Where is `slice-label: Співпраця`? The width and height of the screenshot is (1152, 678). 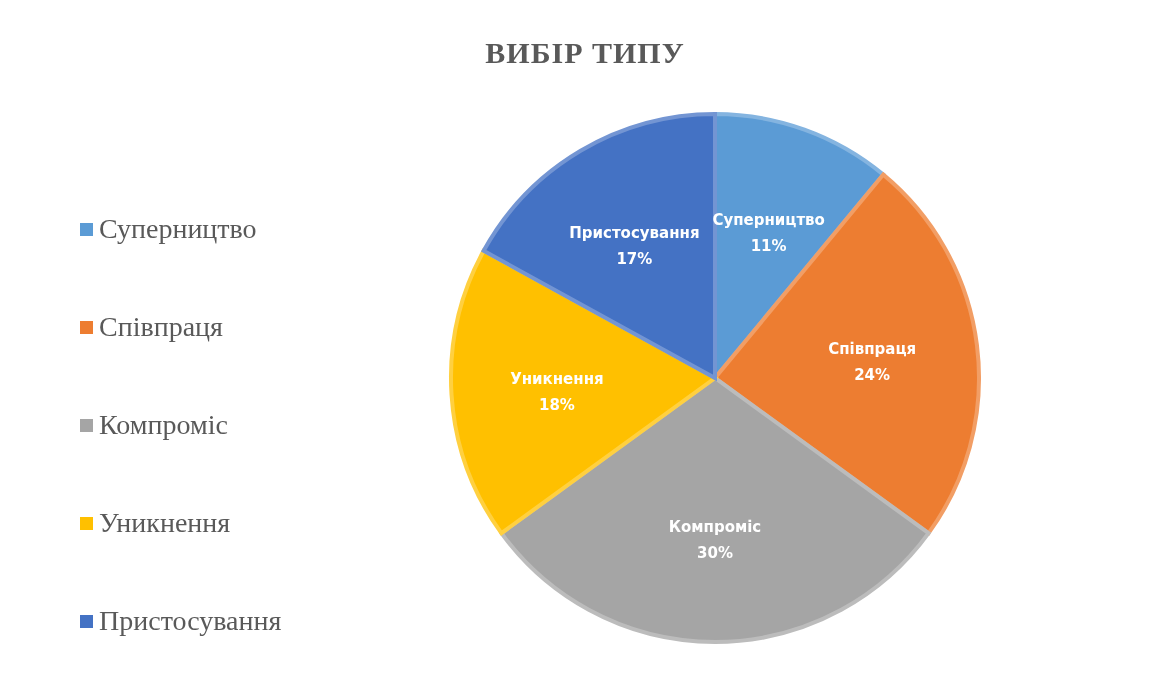 slice-label: Співпраця is located at coordinates (872, 349).